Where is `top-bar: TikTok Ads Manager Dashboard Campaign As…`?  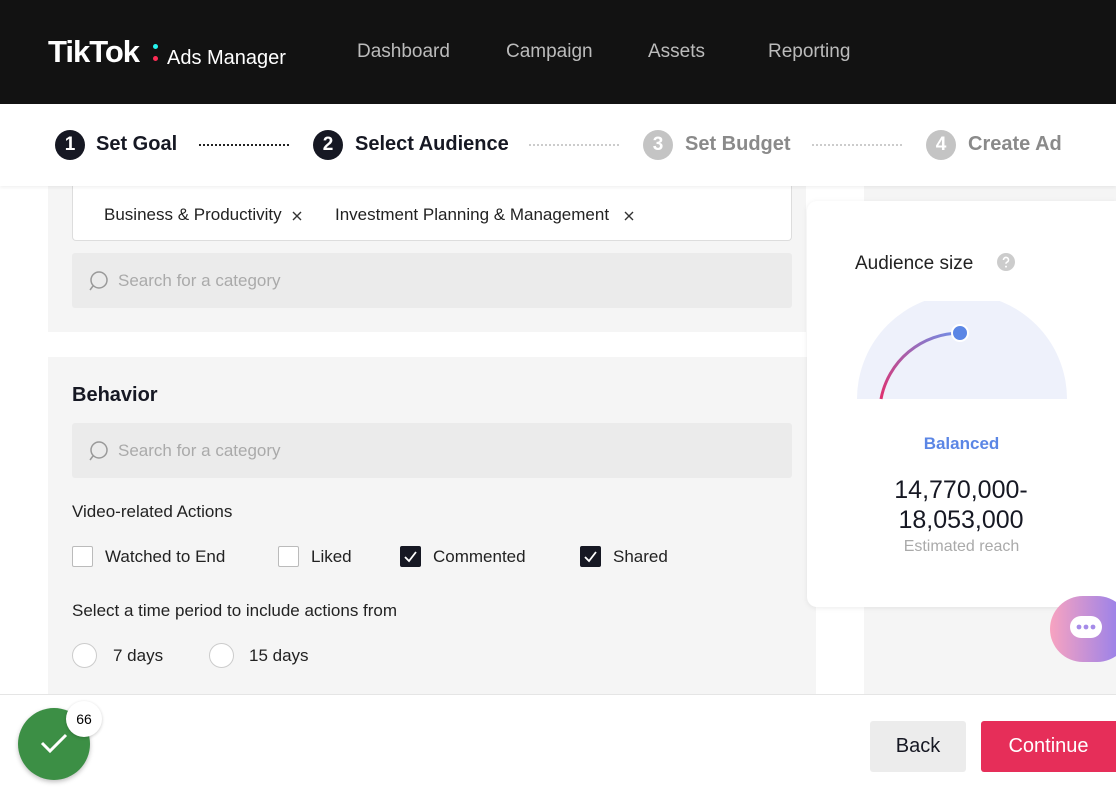
top-bar: TikTok Ads Manager Dashboard Campaign As… is located at coordinates (558, 52).